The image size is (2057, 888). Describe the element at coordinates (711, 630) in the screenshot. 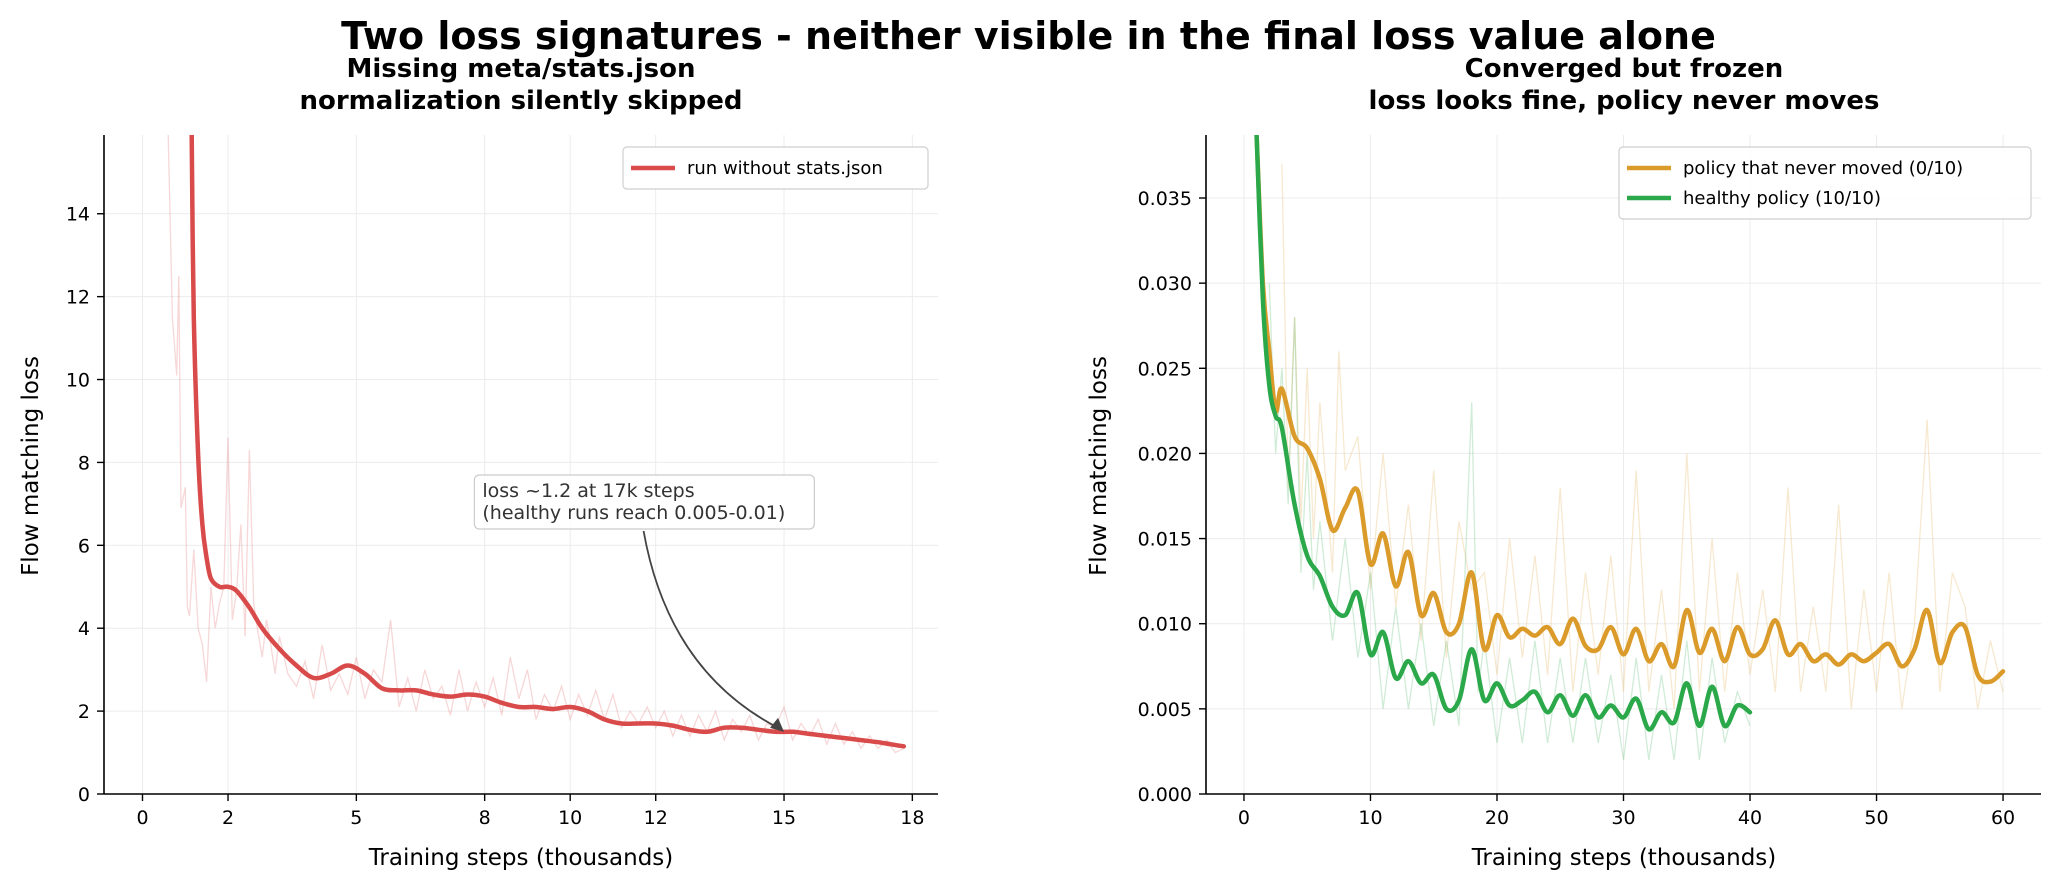

I see `annotation-arrow` at that location.